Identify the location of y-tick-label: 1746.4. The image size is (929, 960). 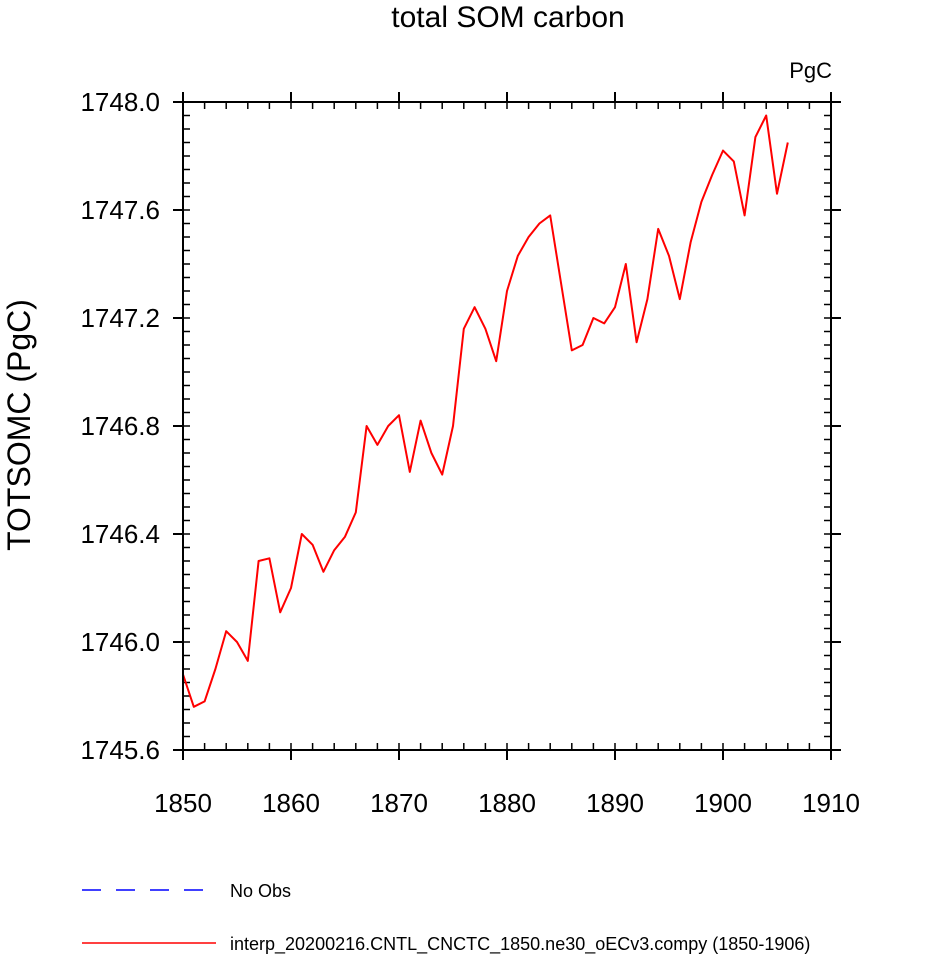
(120, 534).